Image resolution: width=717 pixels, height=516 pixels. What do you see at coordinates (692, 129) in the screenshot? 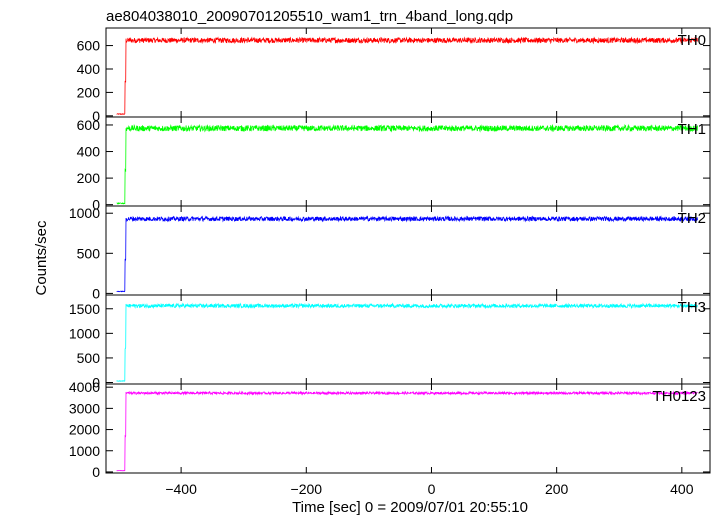
I see `series-label: TH1` at bounding box center [692, 129].